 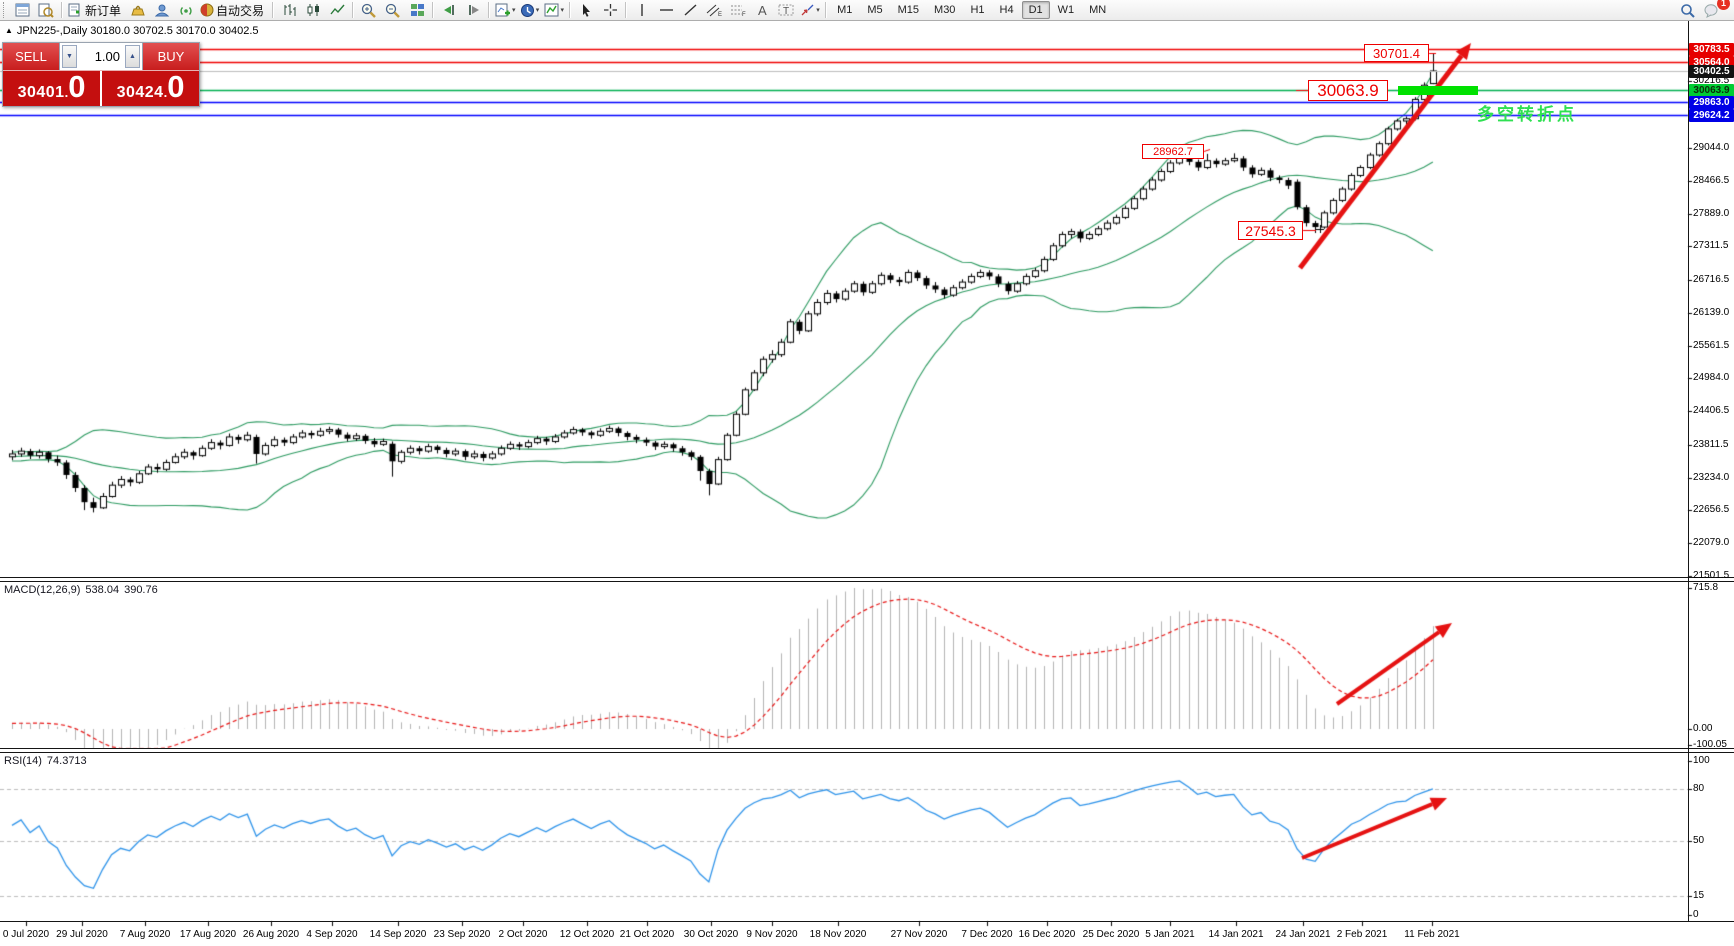 I want to click on macd-panel-splitter, so click(x=867, y=579).